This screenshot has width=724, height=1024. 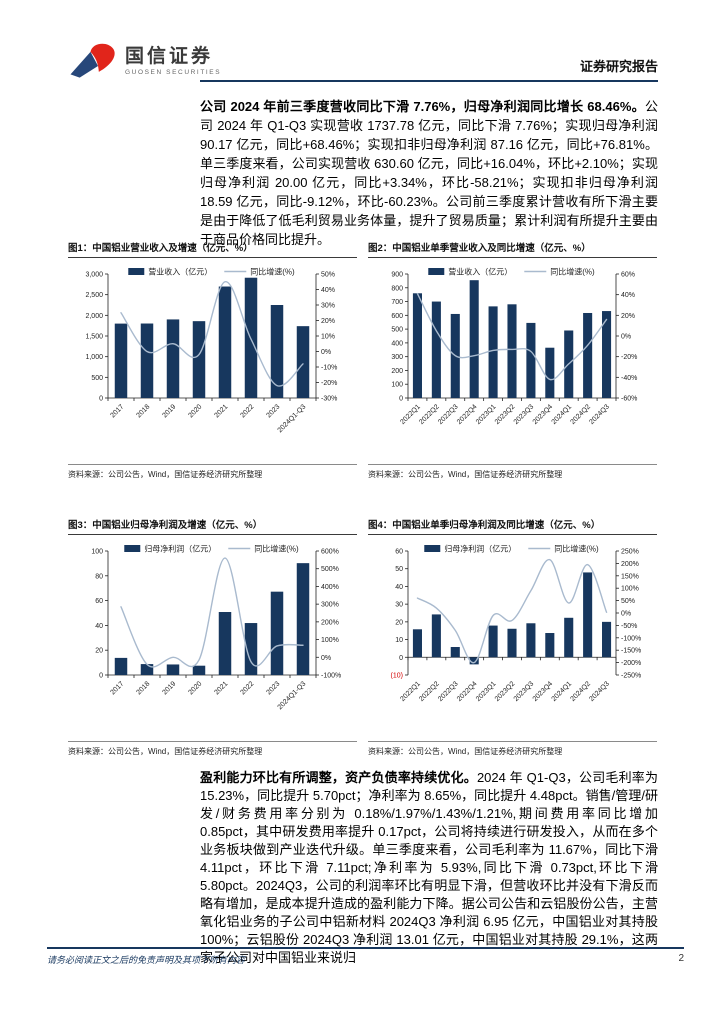 I want to click on svg-text: -20%, so click(x=329, y=383).